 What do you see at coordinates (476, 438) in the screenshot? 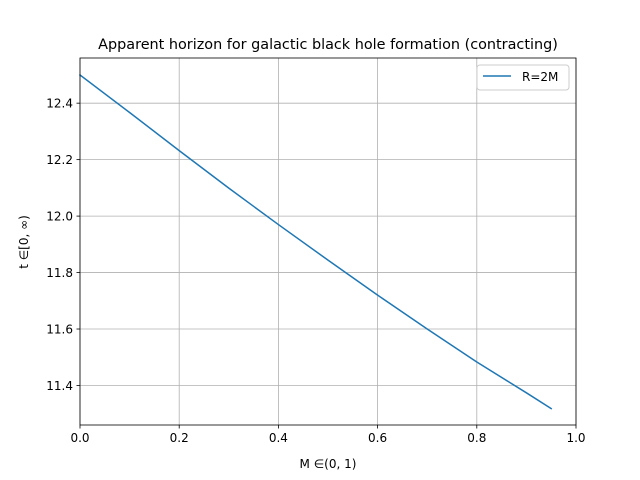
I see `x-tick-label: 0.8` at bounding box center [476, 438].